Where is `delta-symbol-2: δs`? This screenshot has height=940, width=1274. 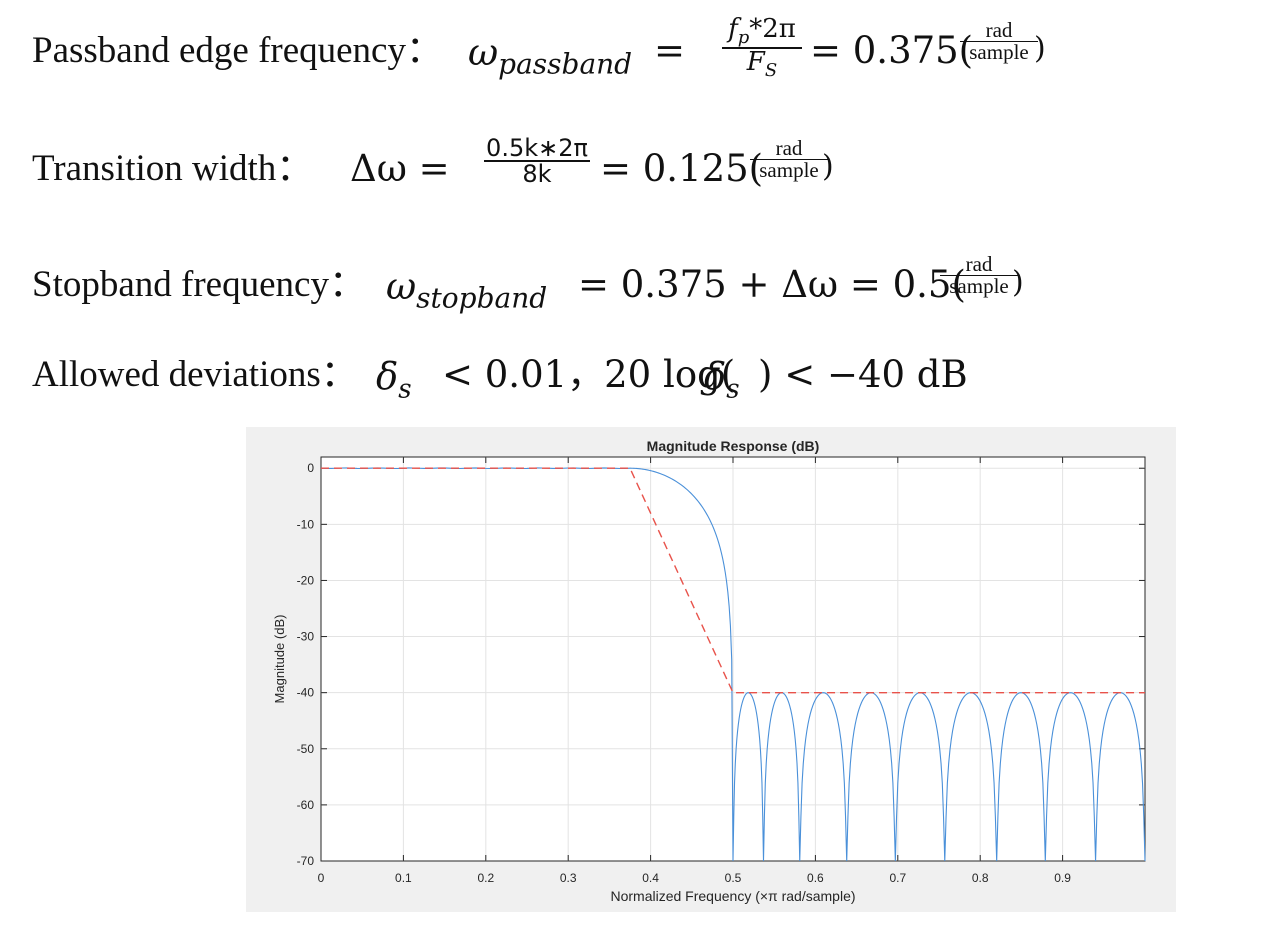 delta-symbol-2: δs is located at coordinates (722, 380).